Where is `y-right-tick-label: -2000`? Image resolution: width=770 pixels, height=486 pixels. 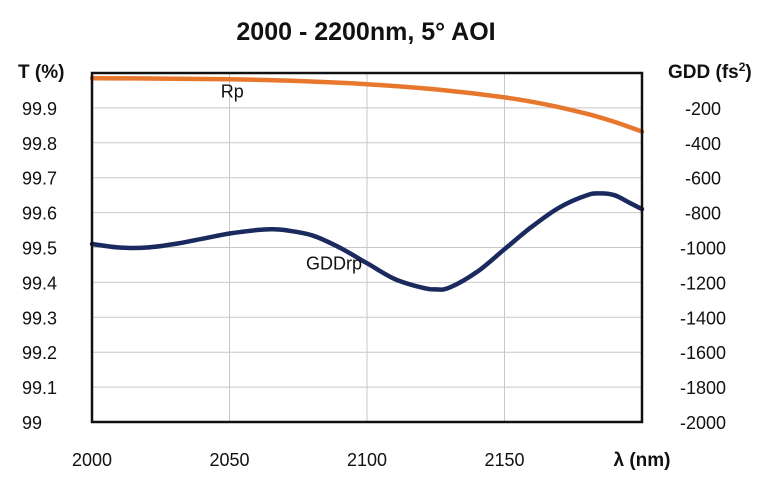 y-right-tick-label: -2000 is located at coordinates (703, 423).